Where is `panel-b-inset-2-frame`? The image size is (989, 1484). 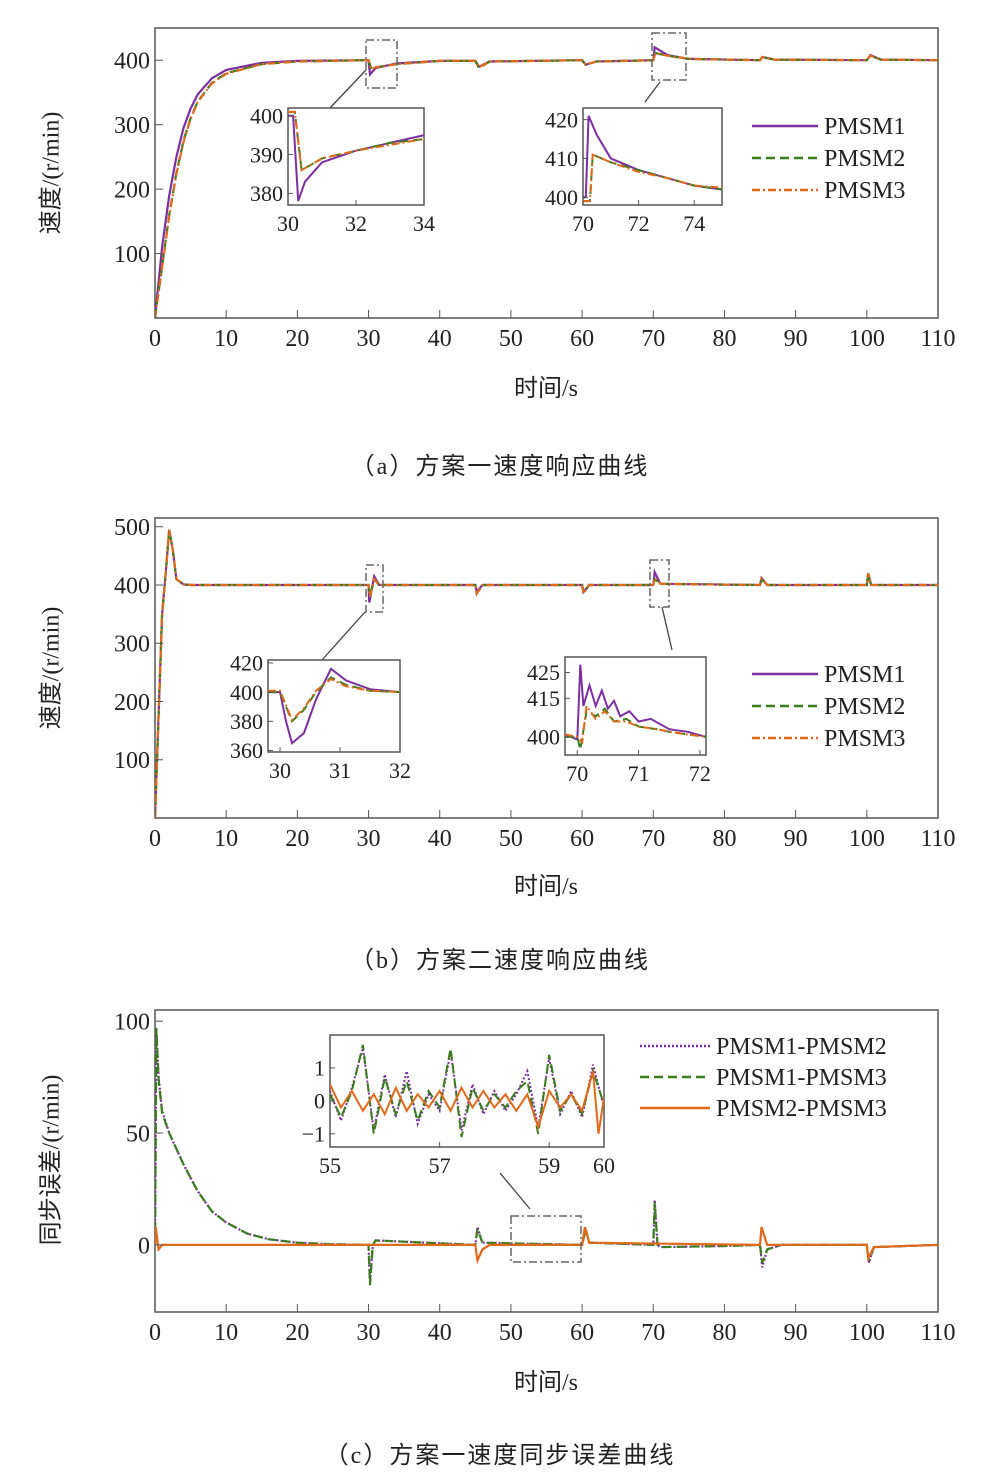
panel-b-inset-2-frame is located at coordinates (635, 706).